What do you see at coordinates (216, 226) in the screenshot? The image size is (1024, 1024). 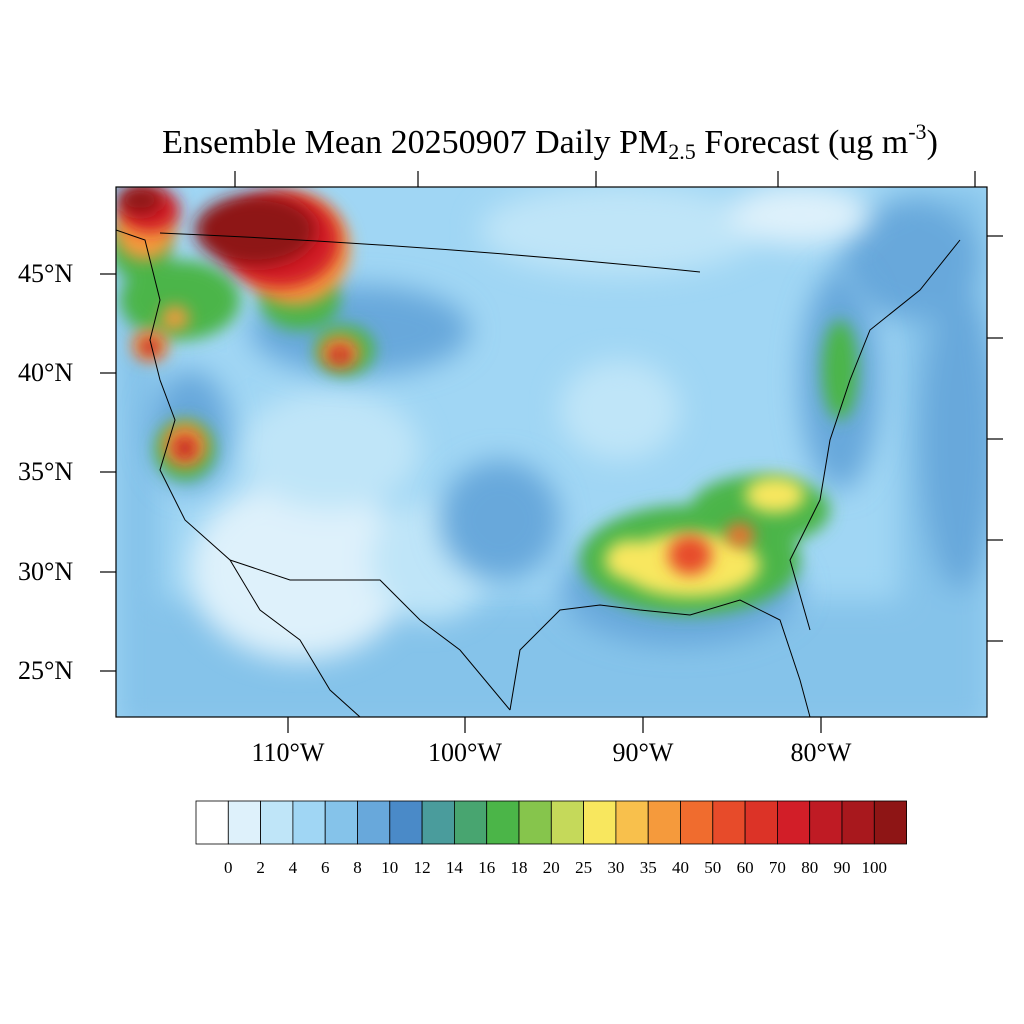 I see `field-darkred` at bounding box center [216, 226].